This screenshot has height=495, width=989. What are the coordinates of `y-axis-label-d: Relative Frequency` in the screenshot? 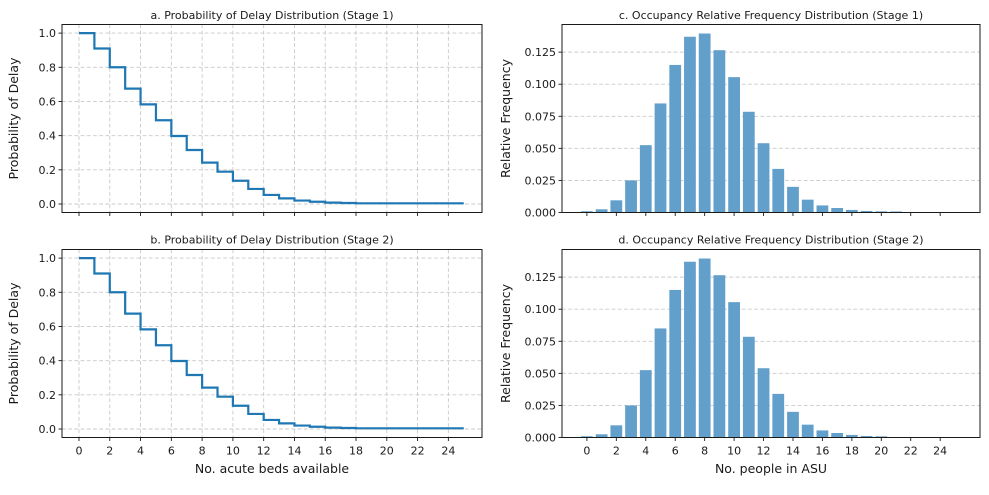 It's located at (505, 343).